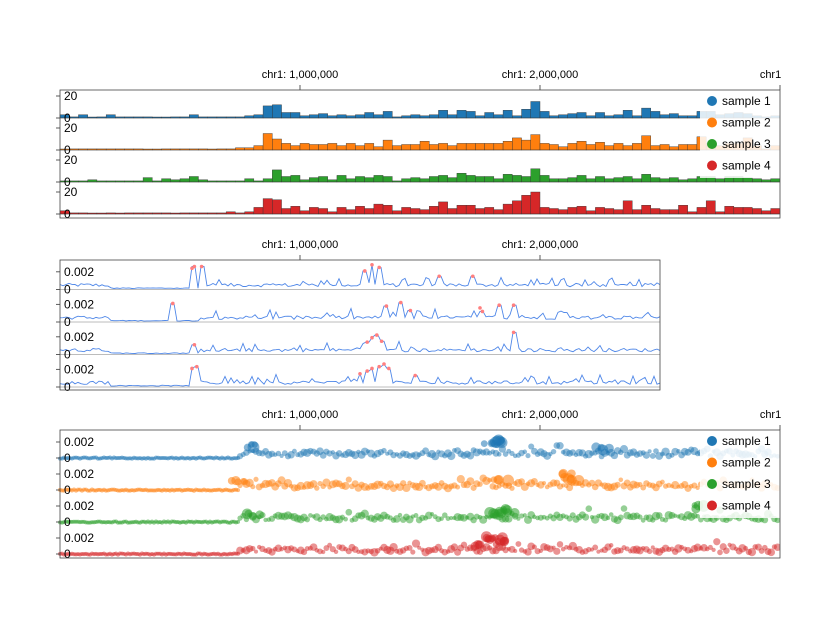 This screenshot has height=620, width=840. I want to click on x-tick-label: chr1: 3,(, so click(780, 415).